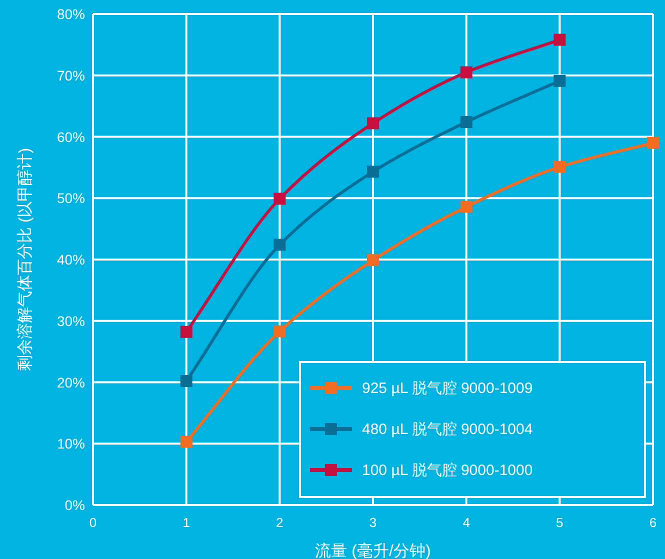 The image size is (665, 559). What do you see at coordinates (447, 388) in the screenshot?
I see `legend-label: 925 µL 脱气腔 9000-1009` at bounding box center [447, 388].